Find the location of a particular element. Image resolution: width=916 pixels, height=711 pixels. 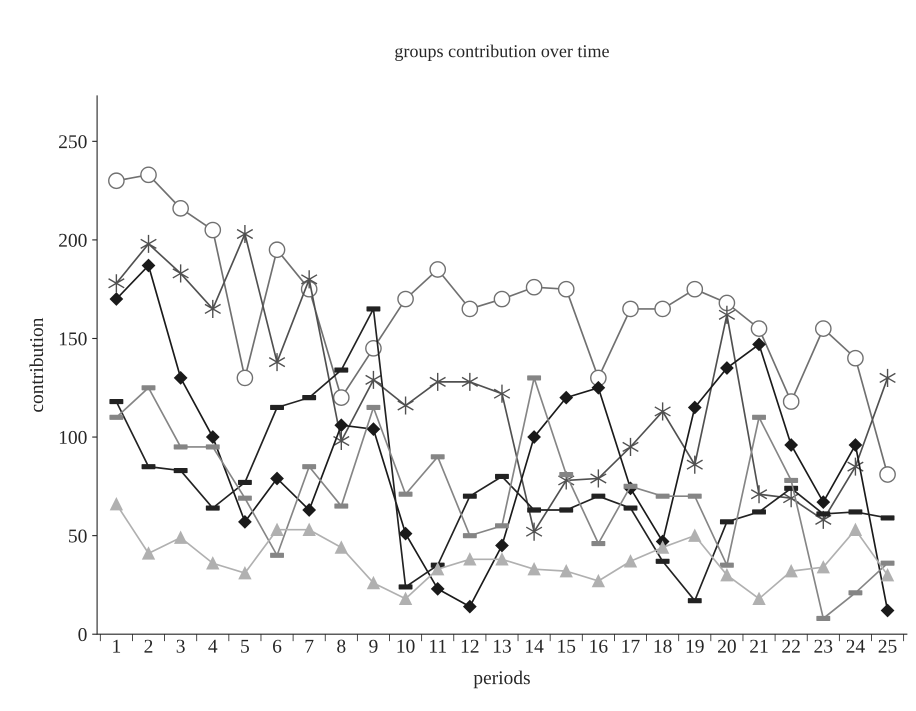

y-tick-label: 100 is located at coordinates (73, 437).